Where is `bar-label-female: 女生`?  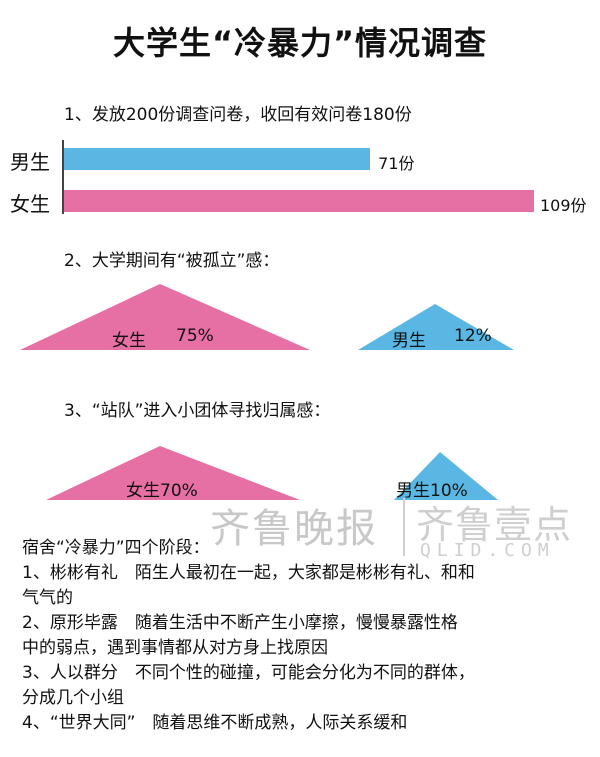 bar-label-female: 女生 is located at coordinates (30, 204).